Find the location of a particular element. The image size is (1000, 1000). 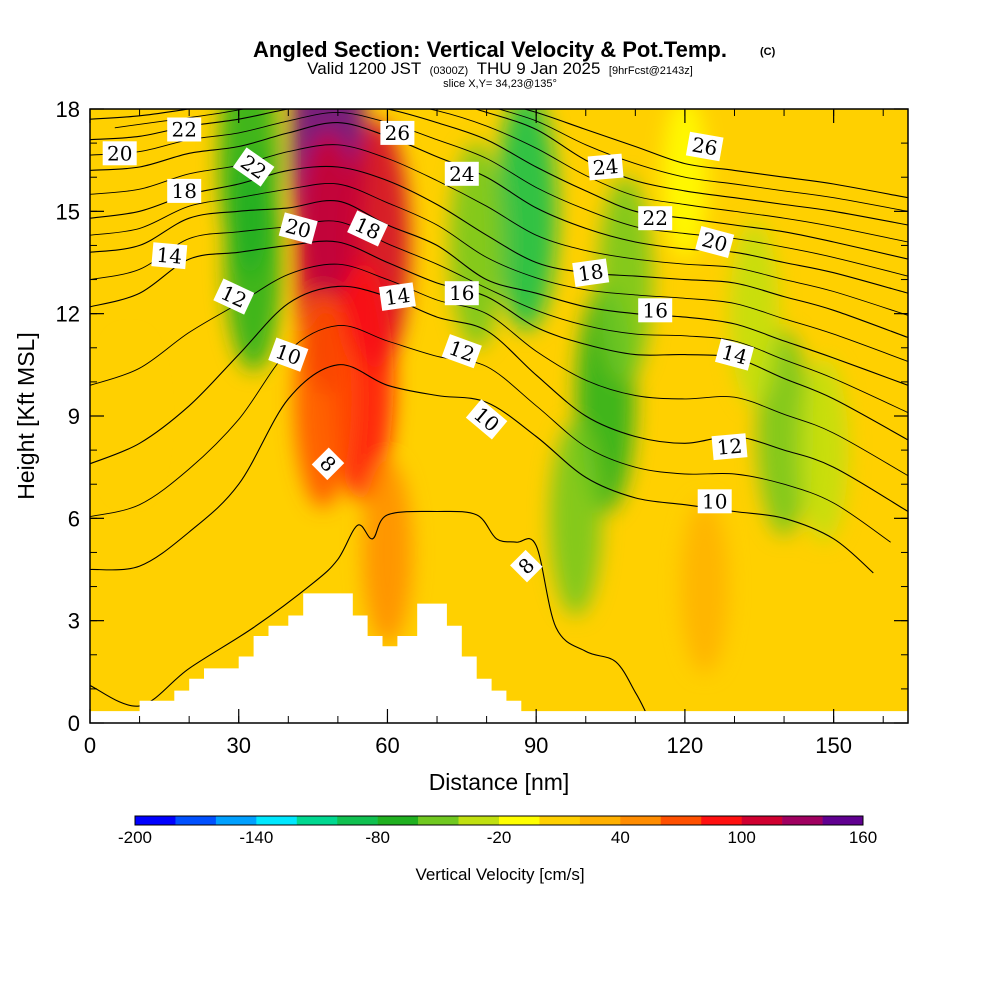

contour-label-7: 26 is located at coordinates (397, 132).